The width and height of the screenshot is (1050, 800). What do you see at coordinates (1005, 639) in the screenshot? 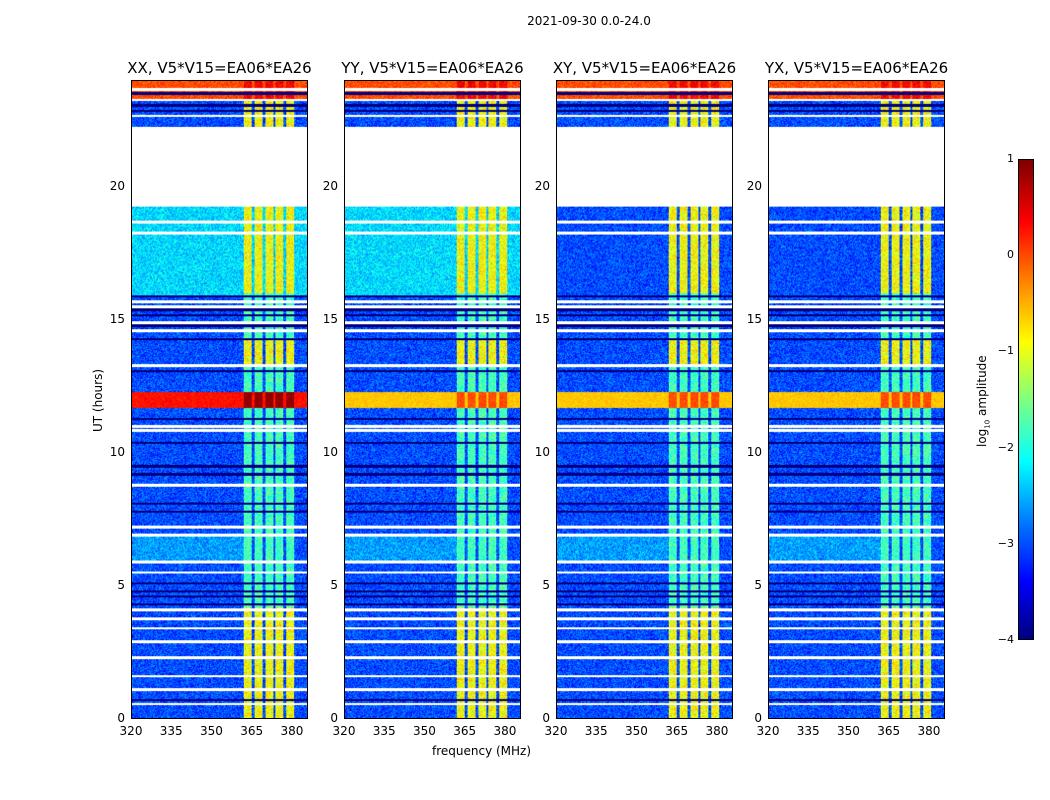
I see `colorbar-tick-label: −4` at bounding box center [1005, 639].